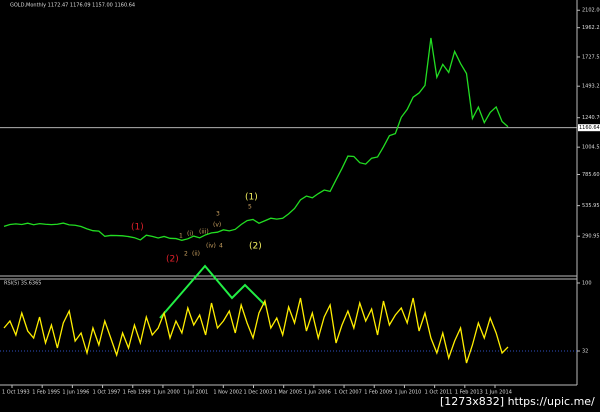 This screenshot has height=412, width=600. I want to click on x-tick-label: 1 Jun 2014, so click(498, 393).